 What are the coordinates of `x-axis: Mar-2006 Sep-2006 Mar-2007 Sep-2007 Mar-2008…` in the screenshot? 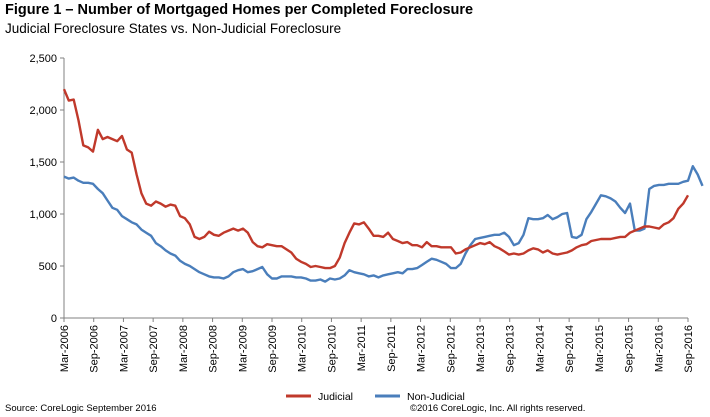 It's located at (377, 345).